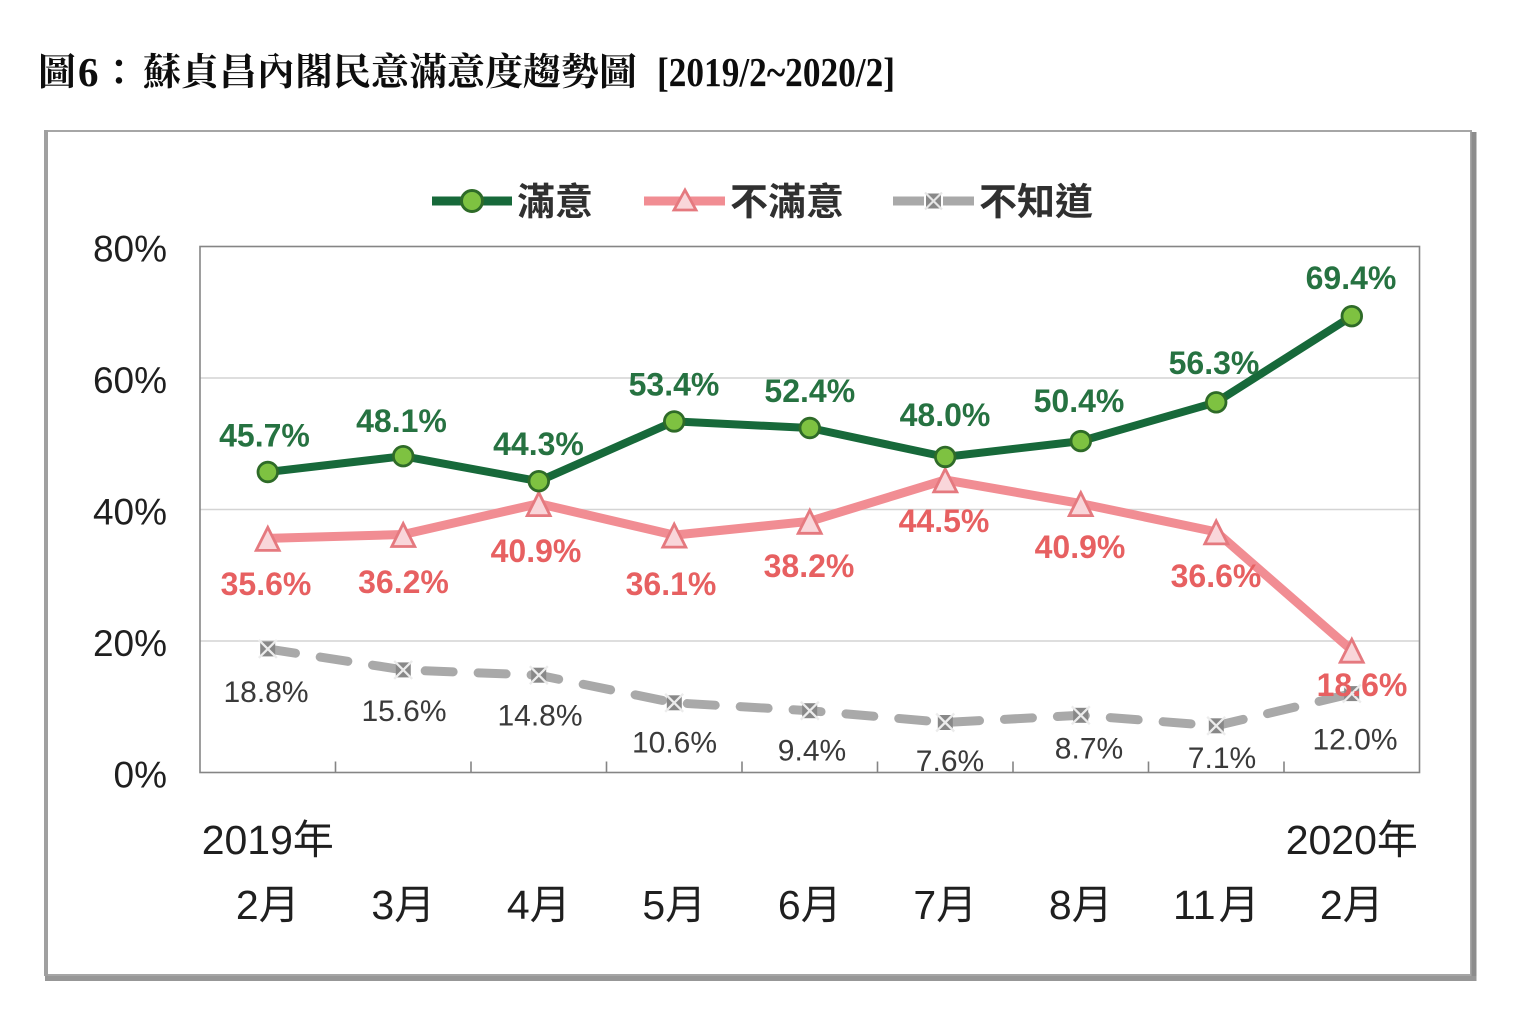 The height and width of the screenshot is (1025, 1536). Describe the element at coordinates (671, 584) in the screenshot. I see `svg-text: 36.1%` at that location.